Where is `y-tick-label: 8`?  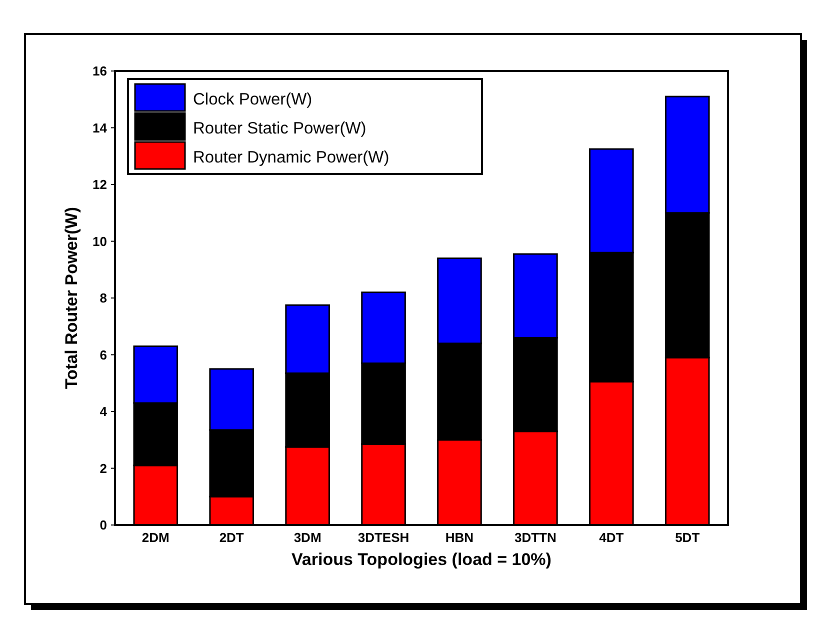 y-tick-label: 8 is located at coordinates (103, 298).